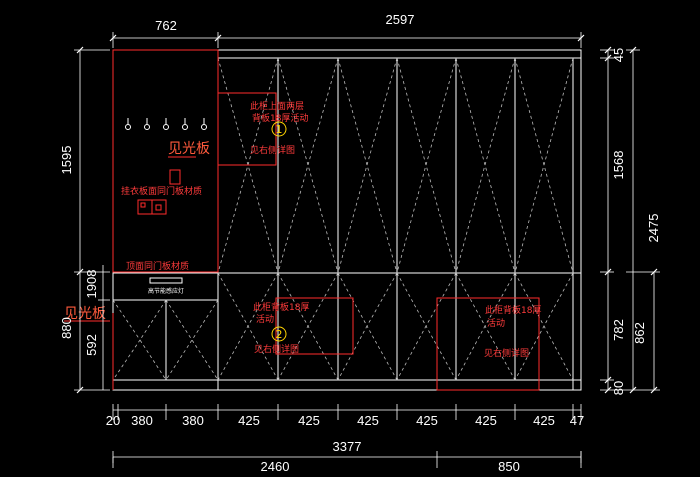 The width and height of the screenshot is (700, 477). Describe the element at coordinates (66, 160) in the screenshot. I see `dim-left-upper: 1595` at that location.